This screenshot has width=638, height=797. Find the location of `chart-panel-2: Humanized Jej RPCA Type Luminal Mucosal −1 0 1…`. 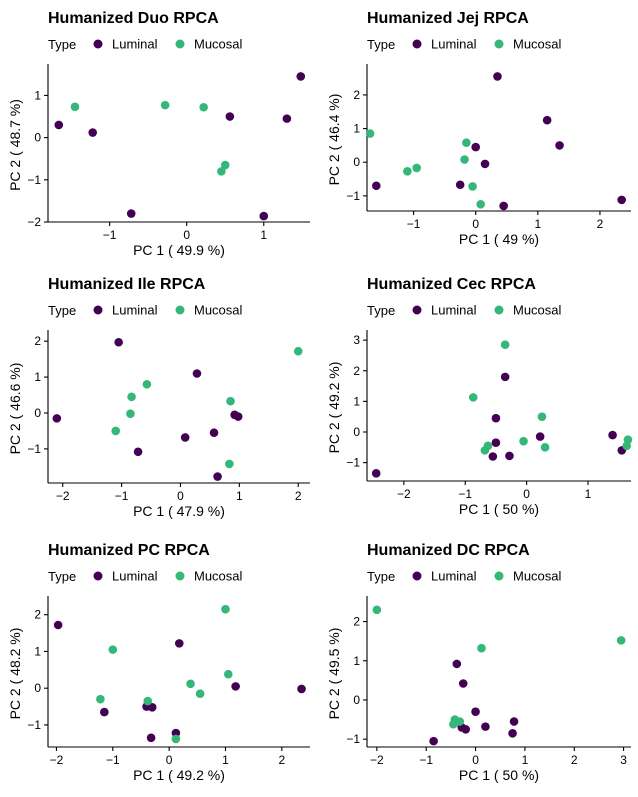

chart-panel-2: Humanized Jej RPCA Type Luminal Mucosal −1 0 1… is located at coordinates (478, 128).